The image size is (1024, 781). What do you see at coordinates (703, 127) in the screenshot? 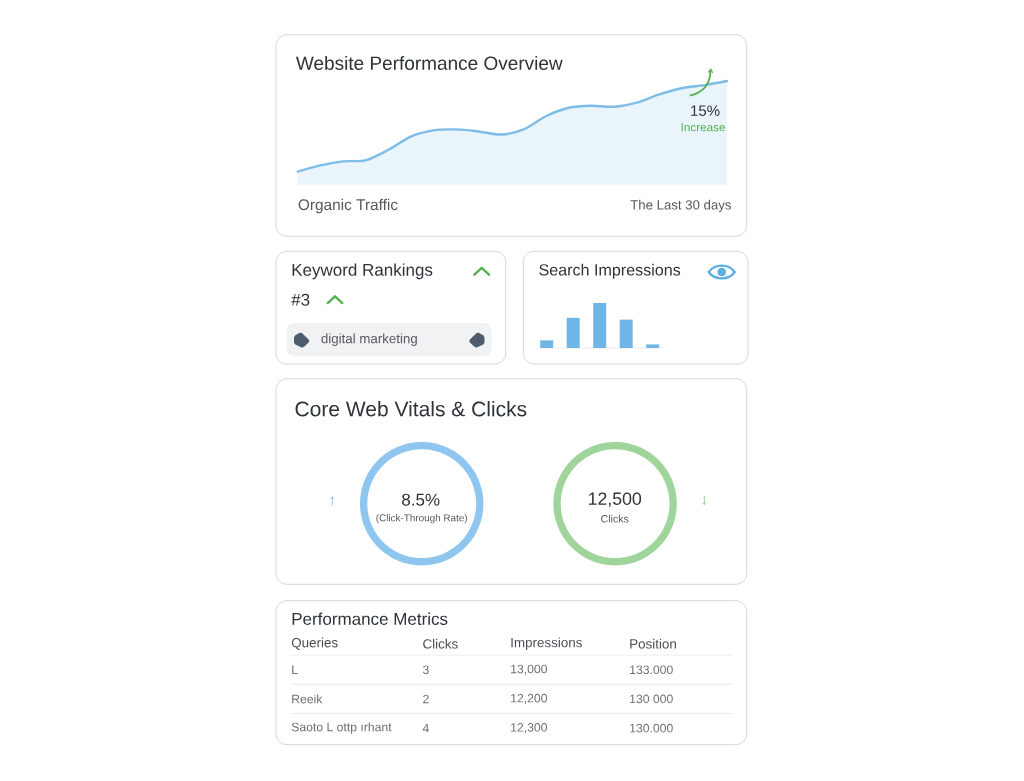
I see `annotation: Increase` at bounding box center [703, 127].